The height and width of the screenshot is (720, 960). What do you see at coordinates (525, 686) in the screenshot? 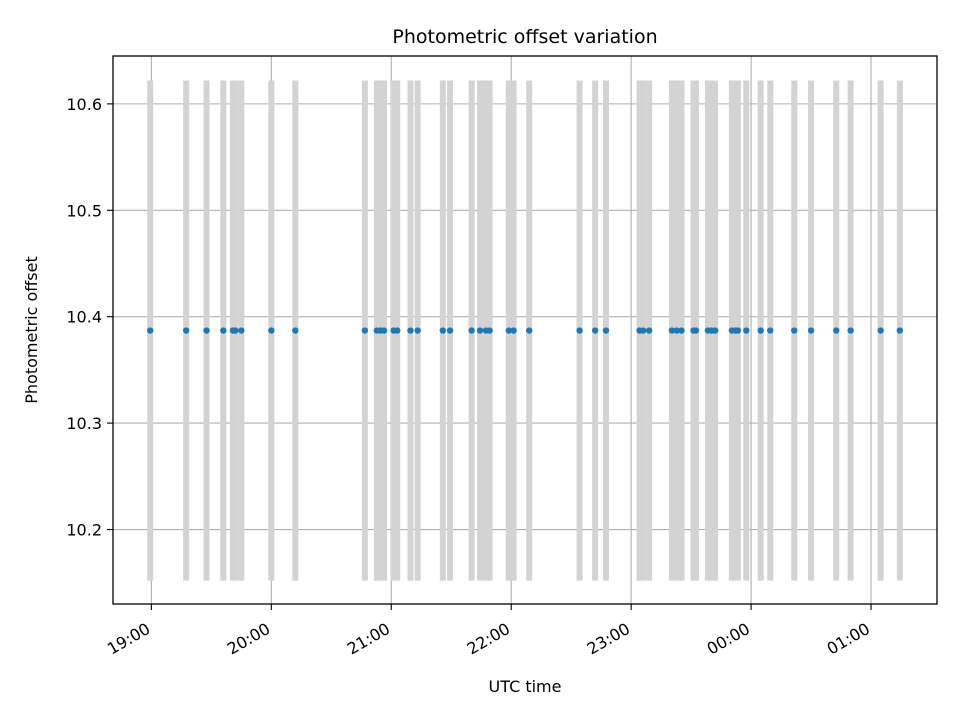
I see `x-axis-label: UTC time` at bounding box center [525, 686].